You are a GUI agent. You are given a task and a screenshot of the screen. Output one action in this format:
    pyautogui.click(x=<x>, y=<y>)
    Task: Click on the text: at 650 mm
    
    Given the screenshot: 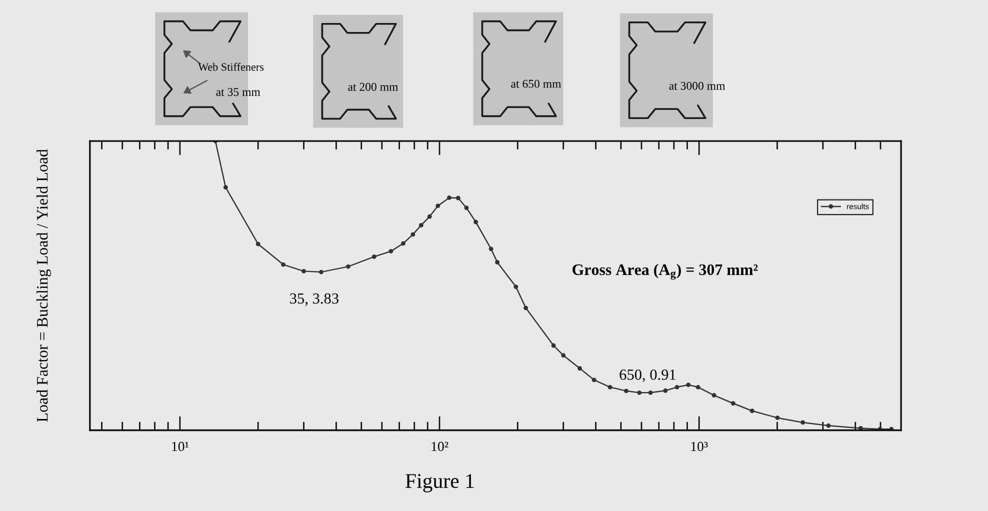 What is the action you would take?
    pyautogui.click(x=536, y=84)
    